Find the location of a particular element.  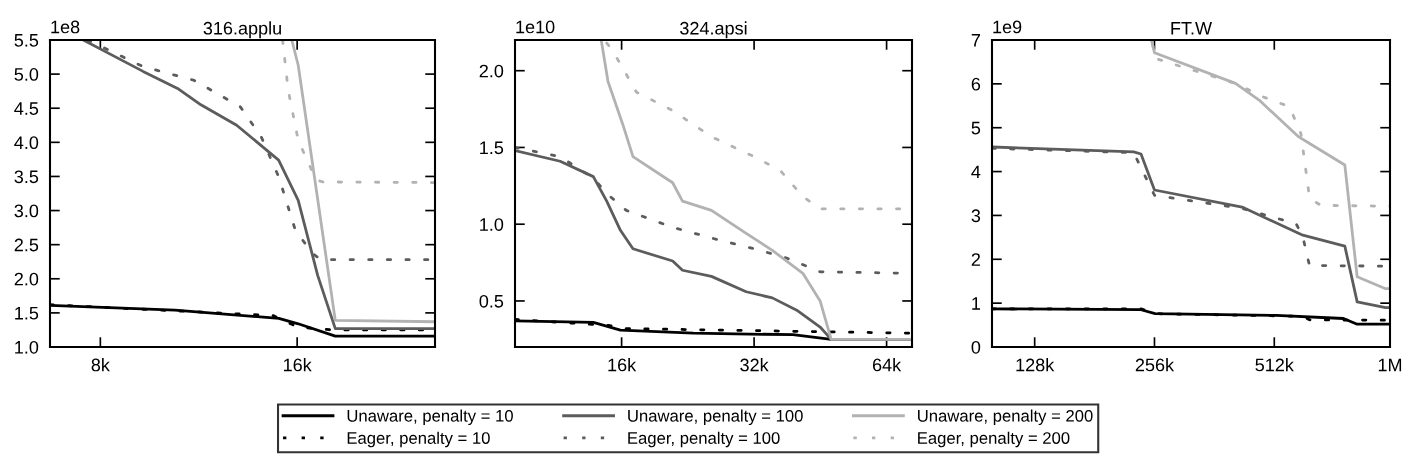

legend-label: Unaware, penalty = 100 is located at coordinates (715, 417).